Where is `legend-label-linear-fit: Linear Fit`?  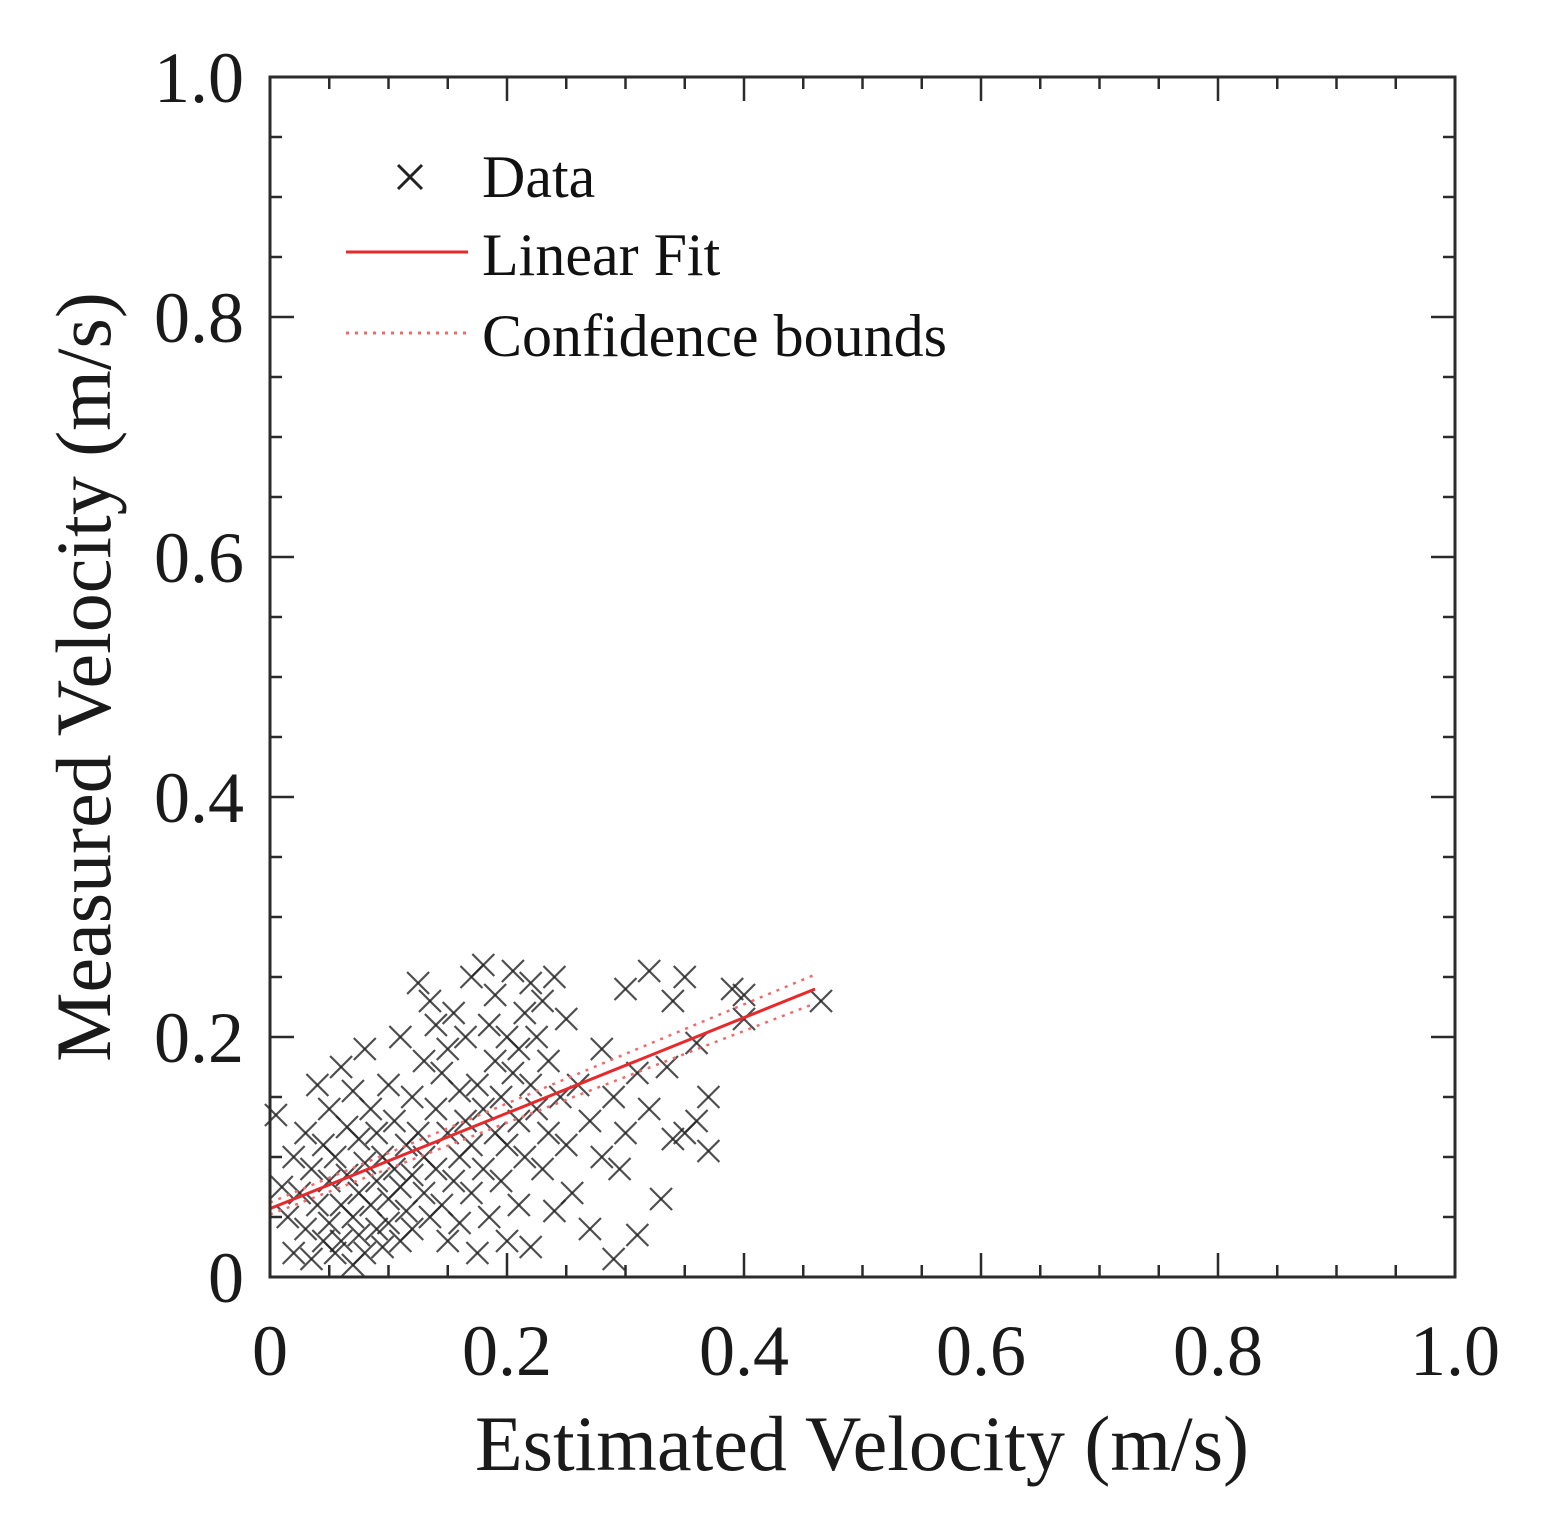 legend-label-linear-fit: Linear Fit is located at coordinates (601, 255).